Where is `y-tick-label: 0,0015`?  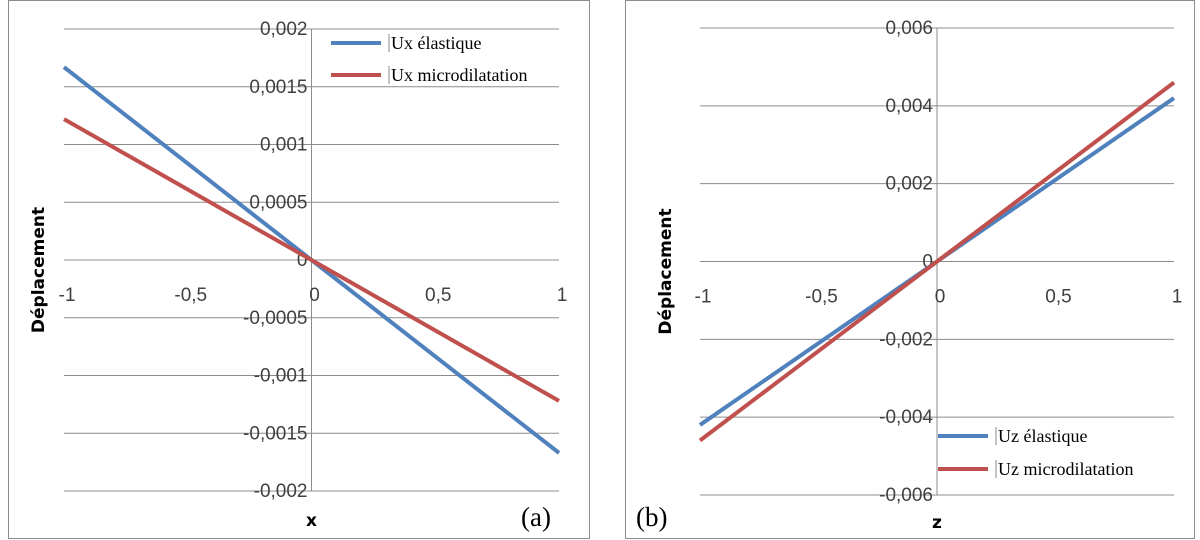
y-tick-label: 0,0015 is located at coordinates (278, 87).